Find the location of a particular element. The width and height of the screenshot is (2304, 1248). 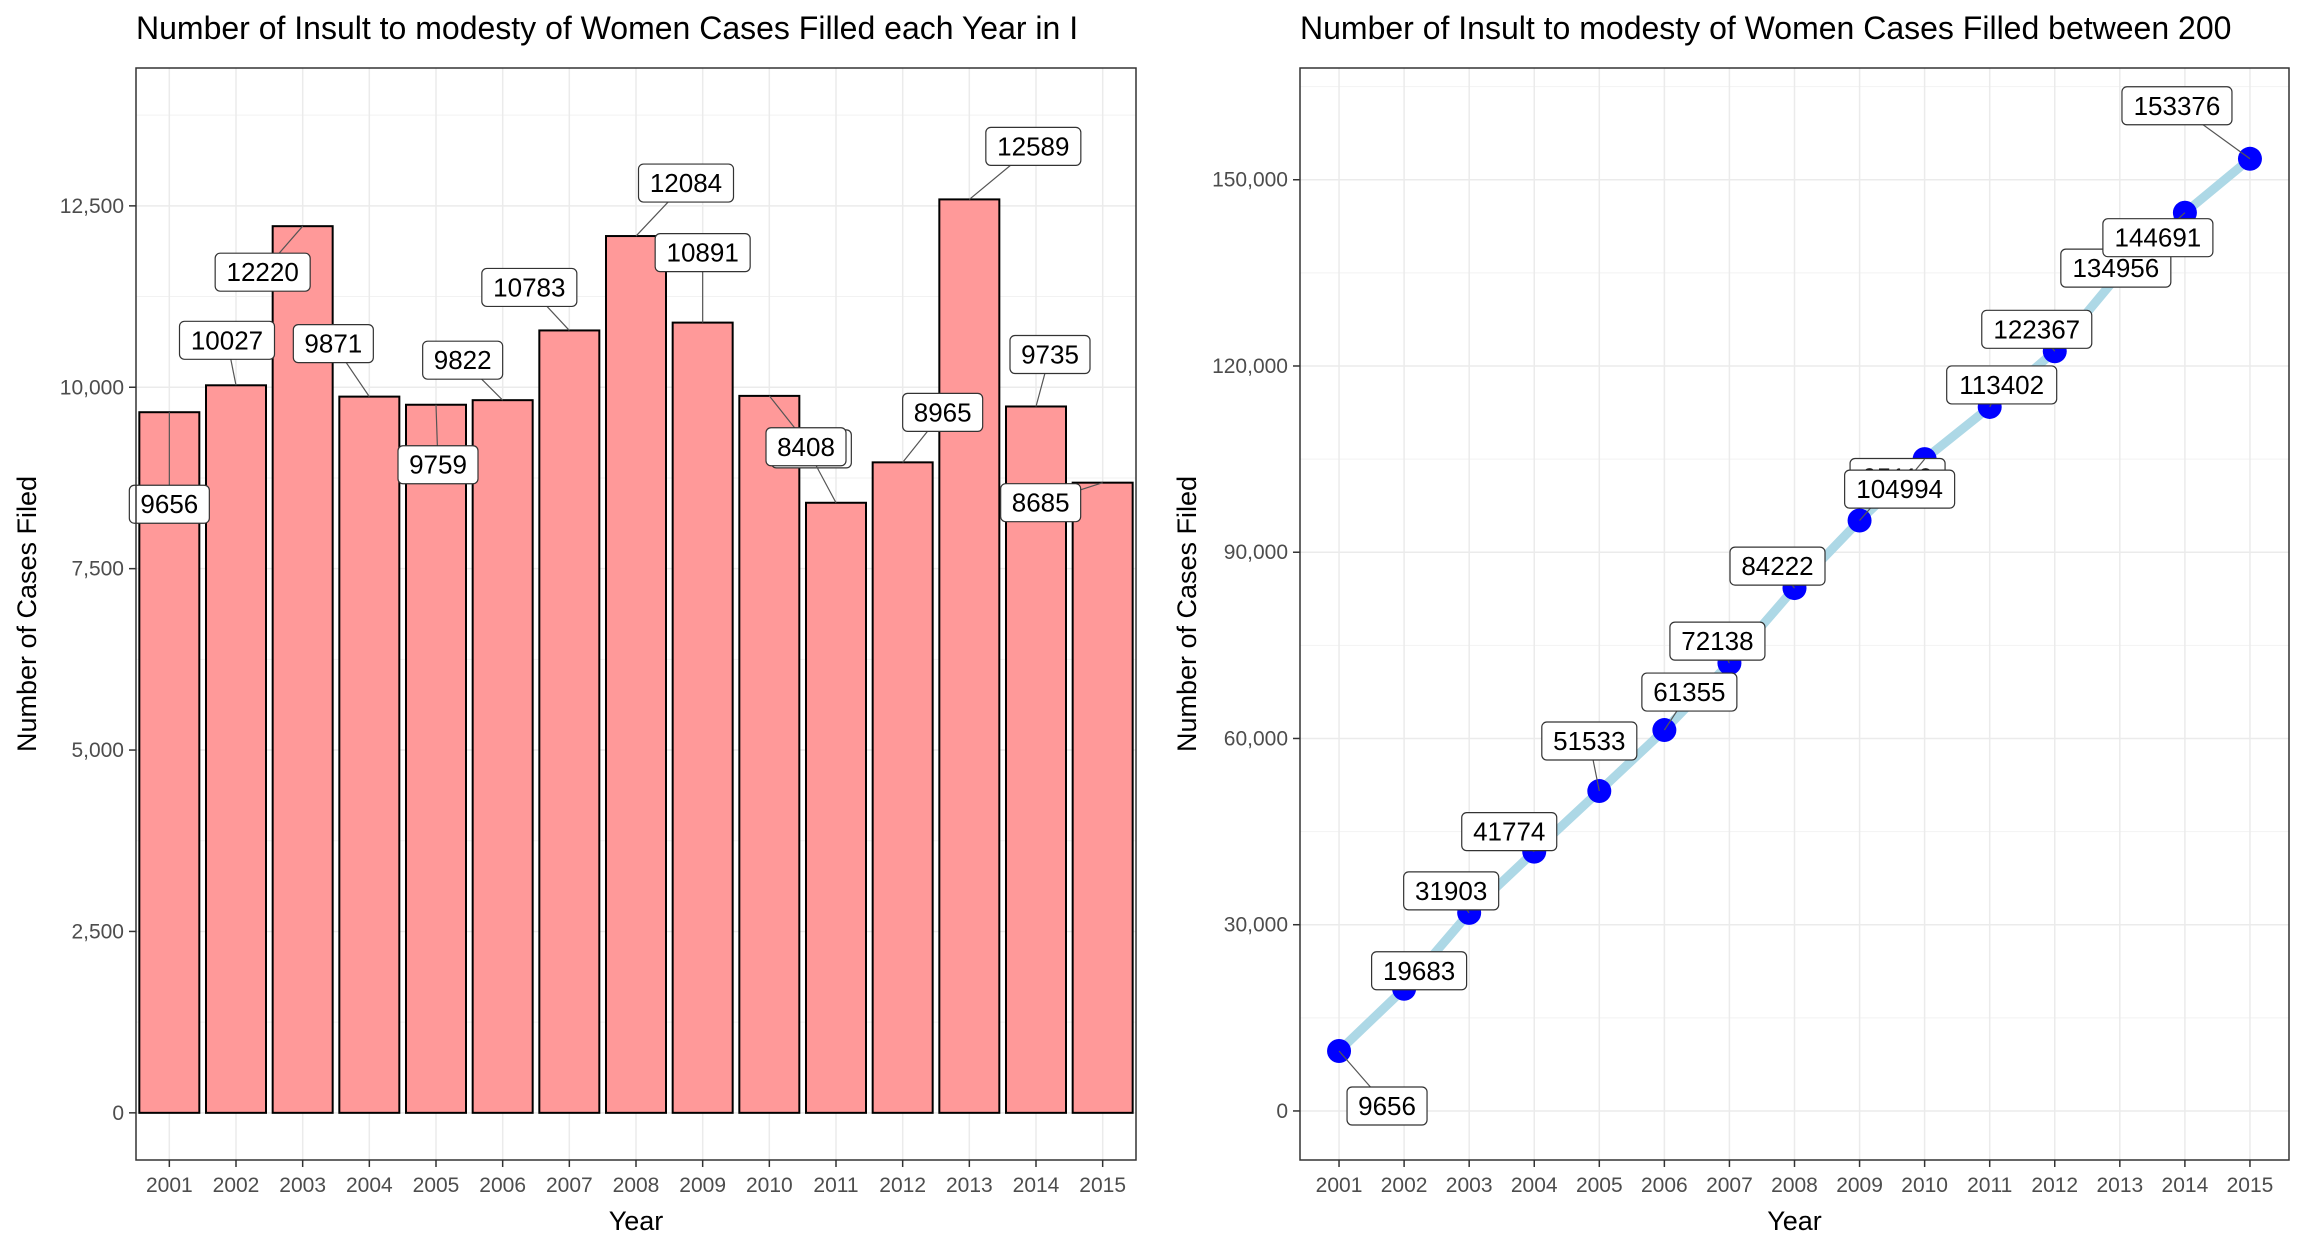

line-data-label-2007-text: 72138 is located at coordinates (1717, 641).